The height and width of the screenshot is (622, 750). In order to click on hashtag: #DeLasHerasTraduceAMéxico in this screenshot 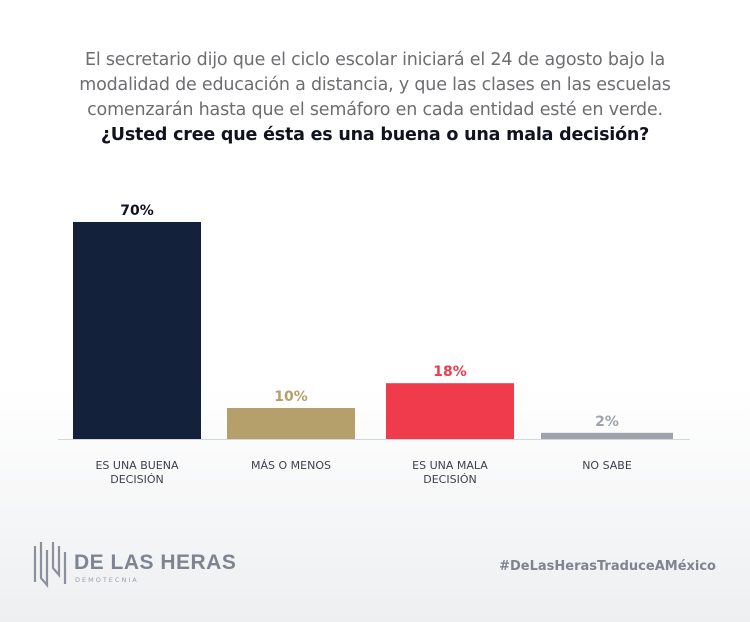, I will do `click(607, 566)`.